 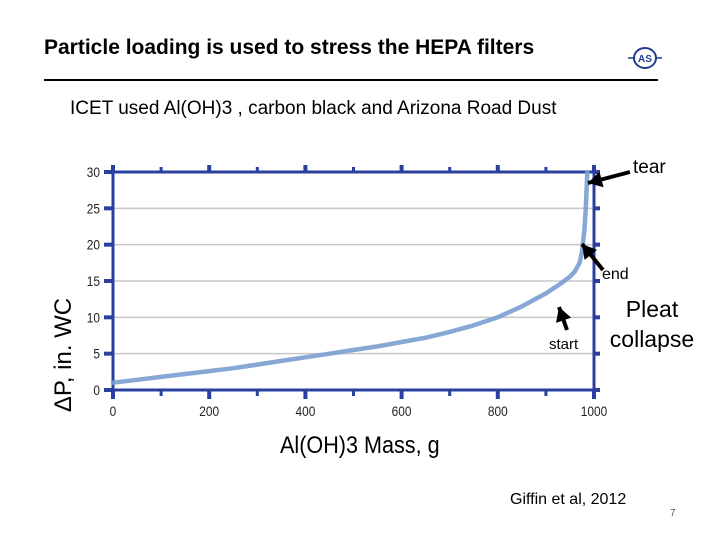 I want to click on arrow-tear-head, so click(x=596, y=179).